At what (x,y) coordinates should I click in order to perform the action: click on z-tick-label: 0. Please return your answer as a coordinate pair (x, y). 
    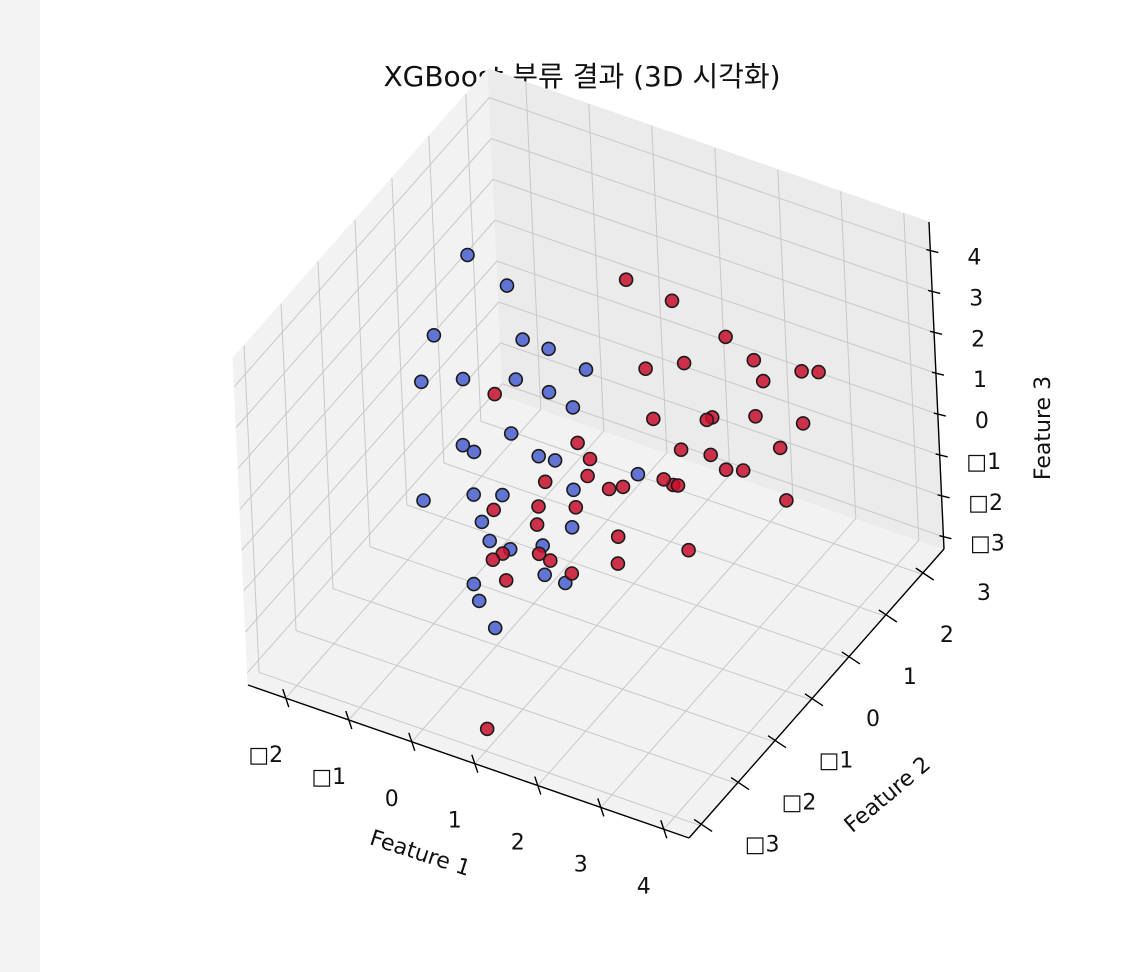
    Looking at the image, I should click on (982, 421).